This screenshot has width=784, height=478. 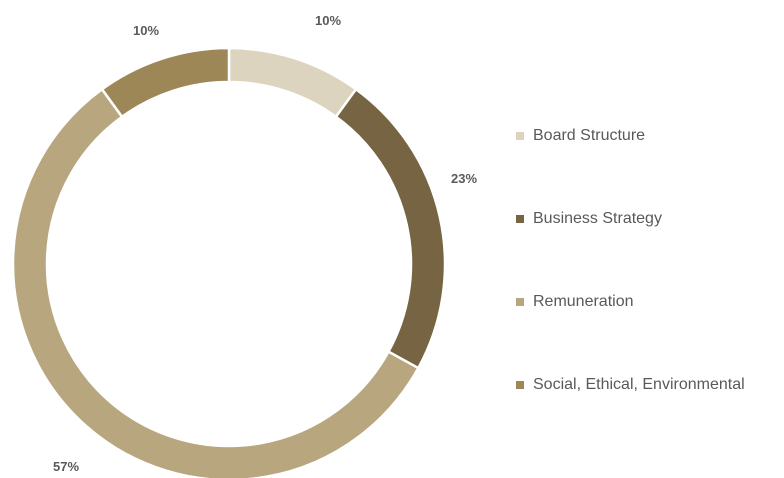 What do you see at coordinates (66, 466) in the screenshot?
I see `data-label: 57%` at bounding box center [66, 466].